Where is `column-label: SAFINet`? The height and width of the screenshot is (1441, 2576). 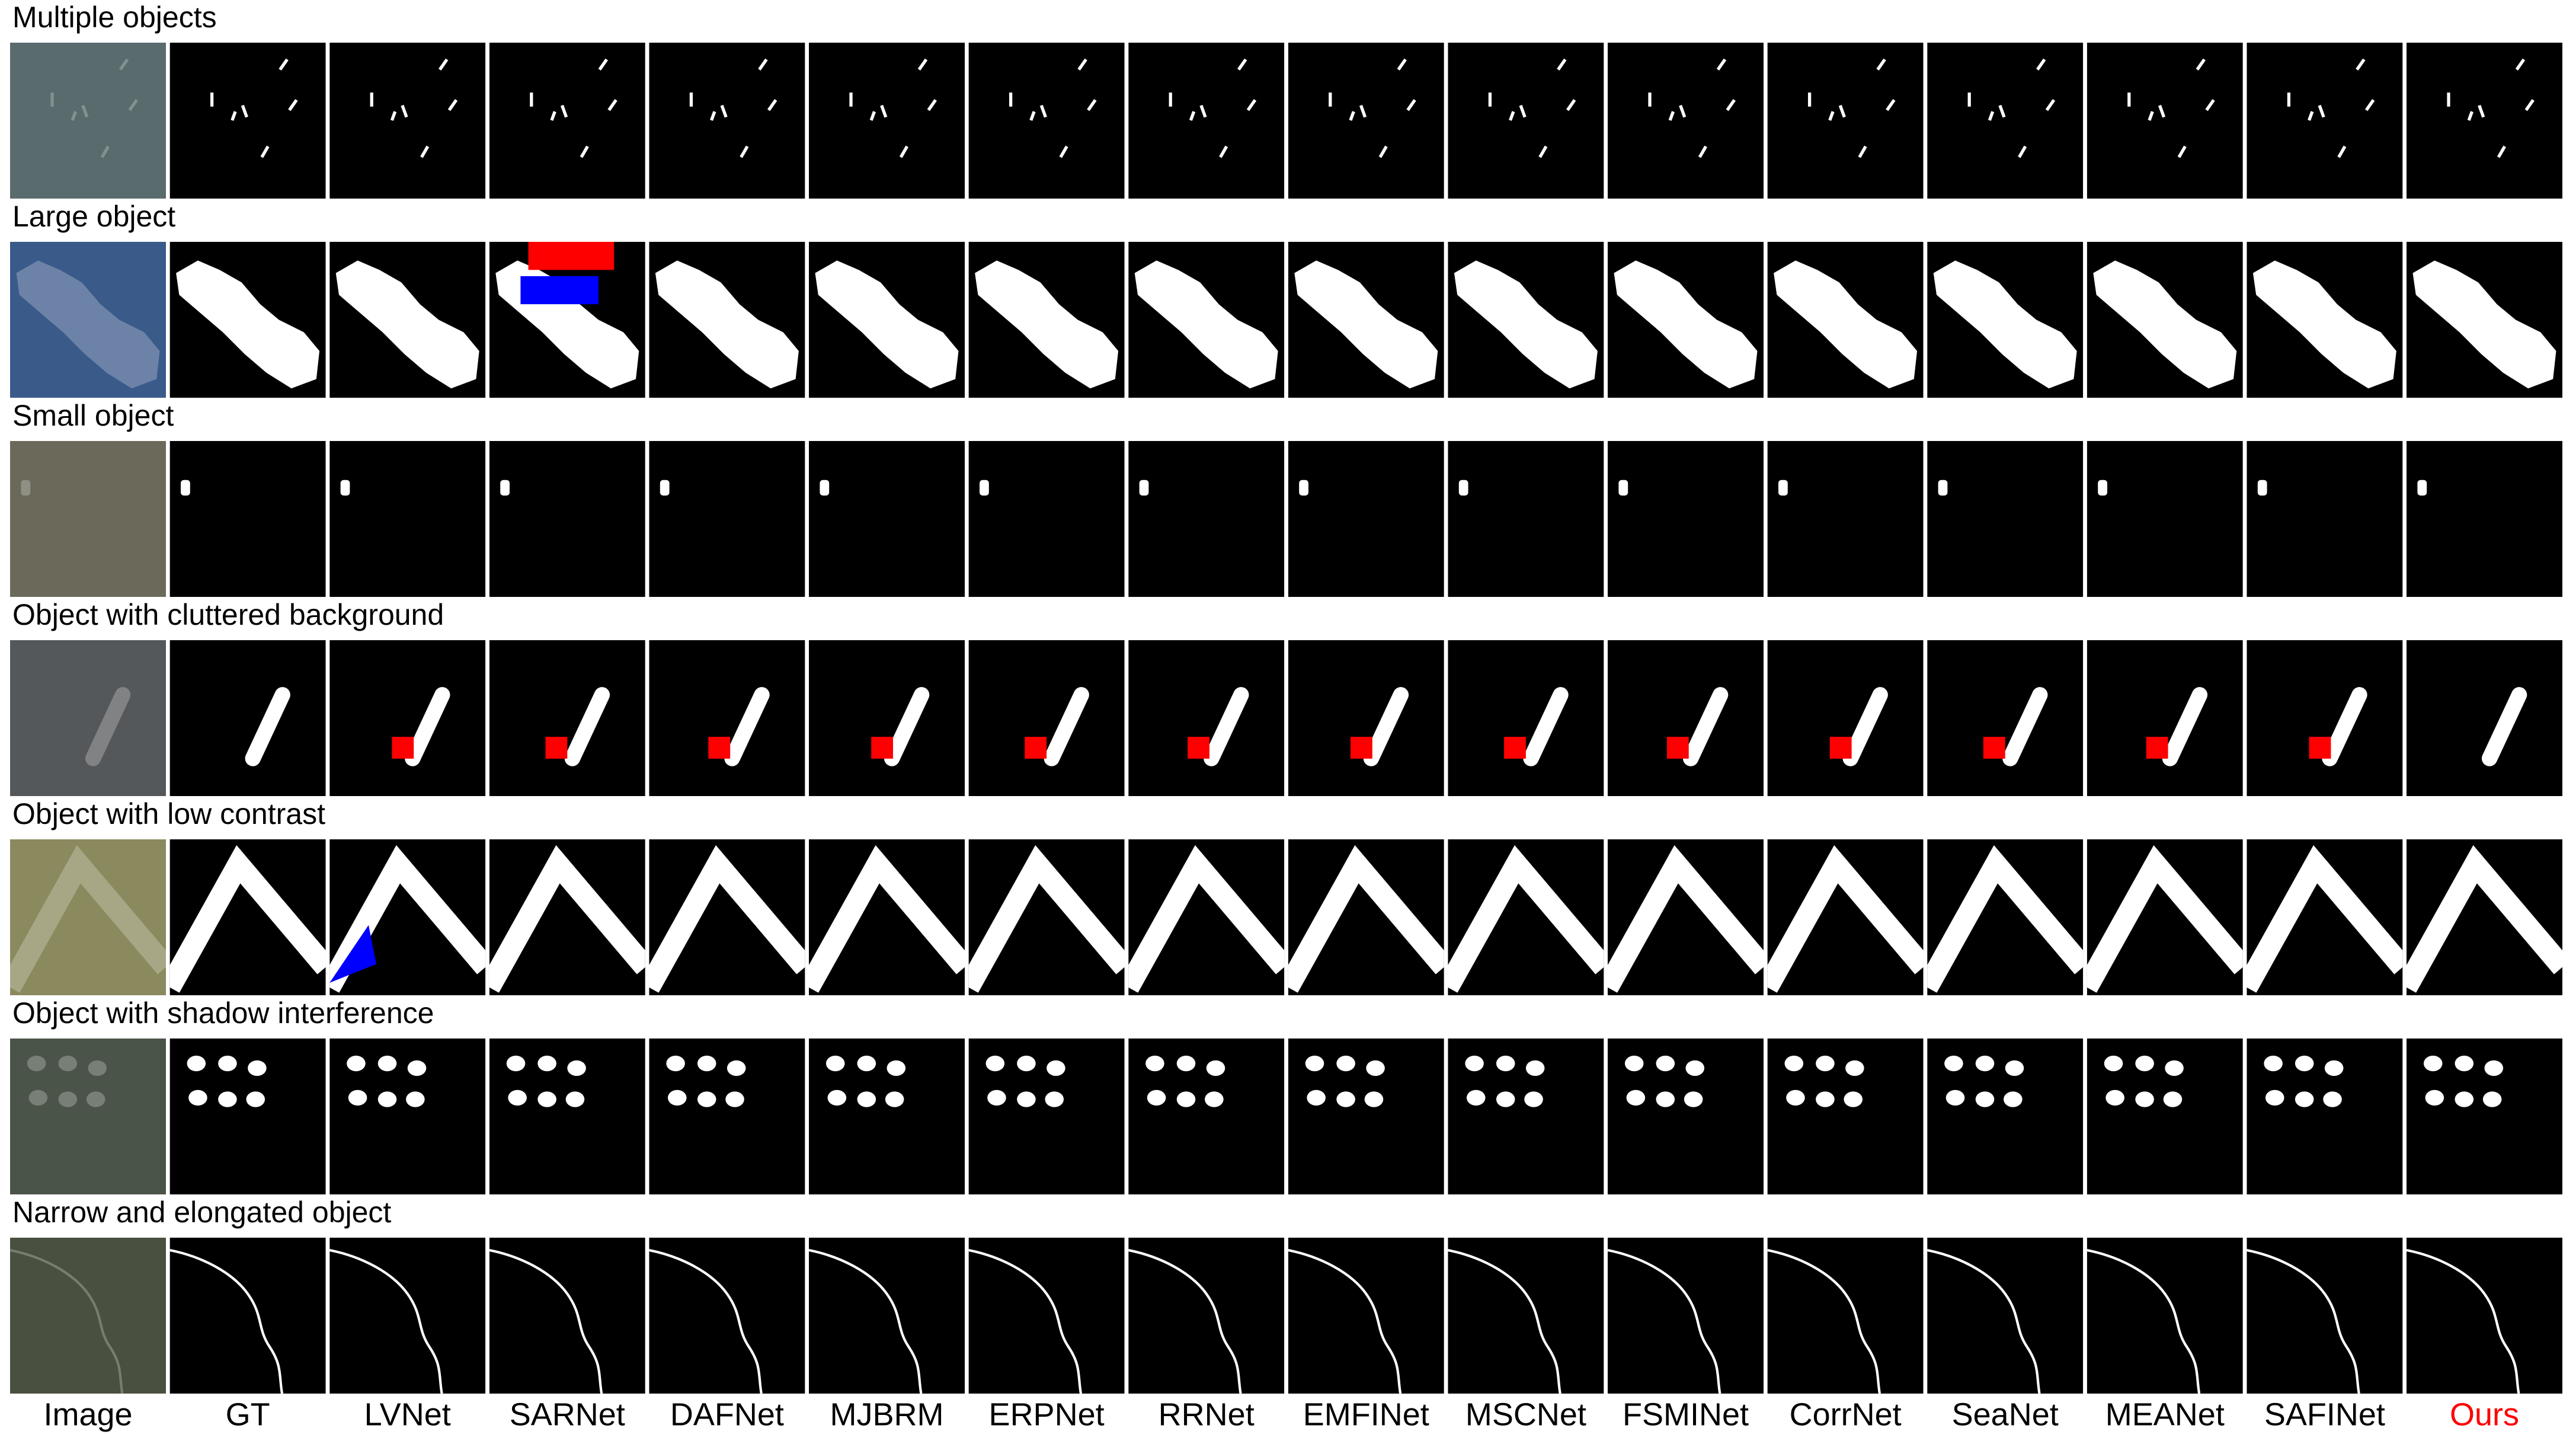 column-label: SAFINet is located at coordinates (2324, 1414).